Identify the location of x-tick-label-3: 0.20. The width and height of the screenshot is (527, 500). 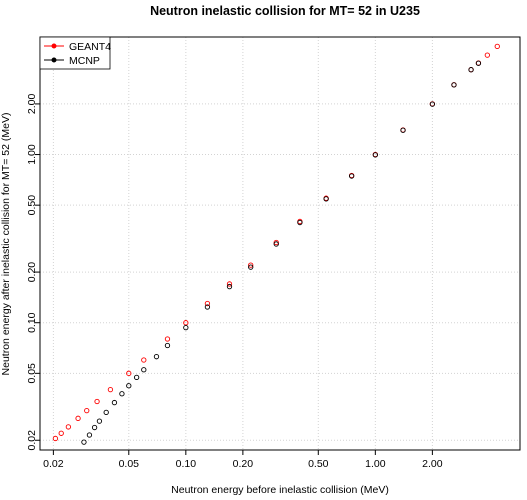
(243, 464).